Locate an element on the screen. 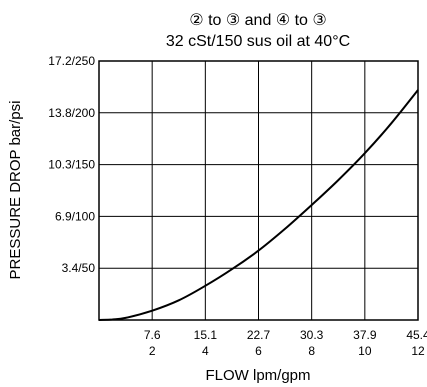 The width and height of the screenshot is (427, 387). x-tick-label-lpm: 15.1 is located at coordinates (206, 335).